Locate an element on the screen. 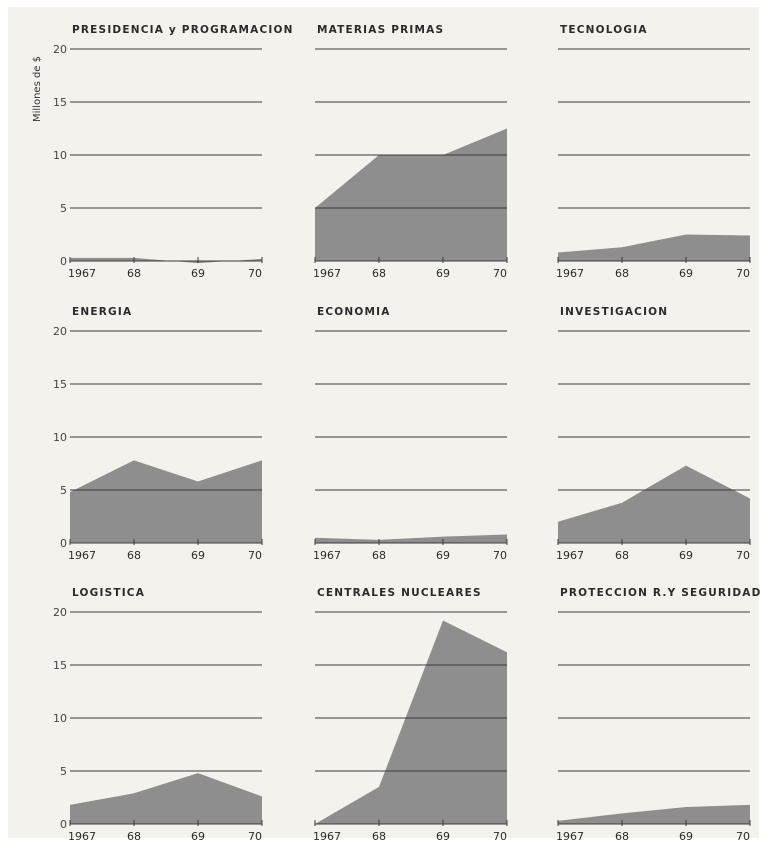 This screenshot has height=852, width=767. panel-title: TECNOLOGIA is located at coordinates (604, 30).